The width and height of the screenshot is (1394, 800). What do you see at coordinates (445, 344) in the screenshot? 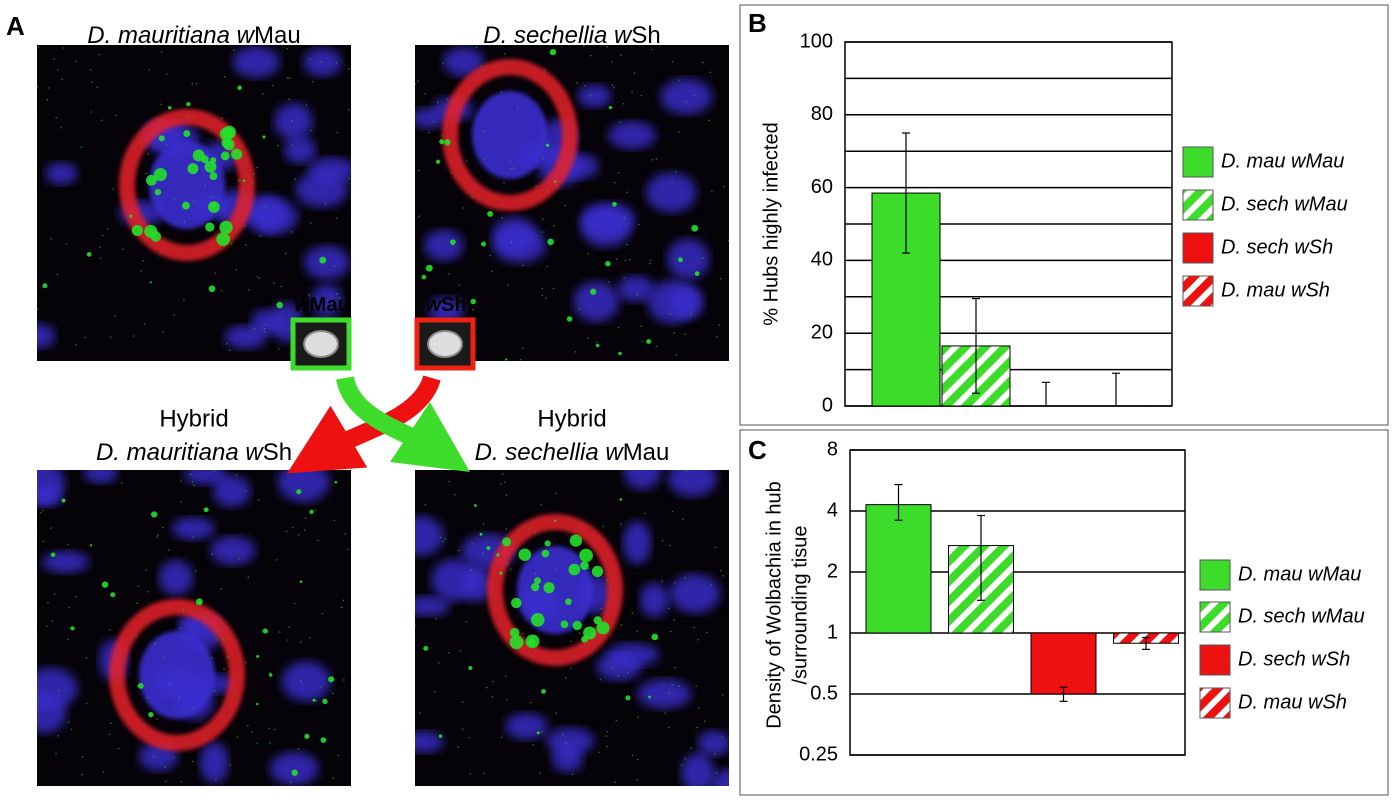
I see `inset-cell` at bounding box center [445, 344].